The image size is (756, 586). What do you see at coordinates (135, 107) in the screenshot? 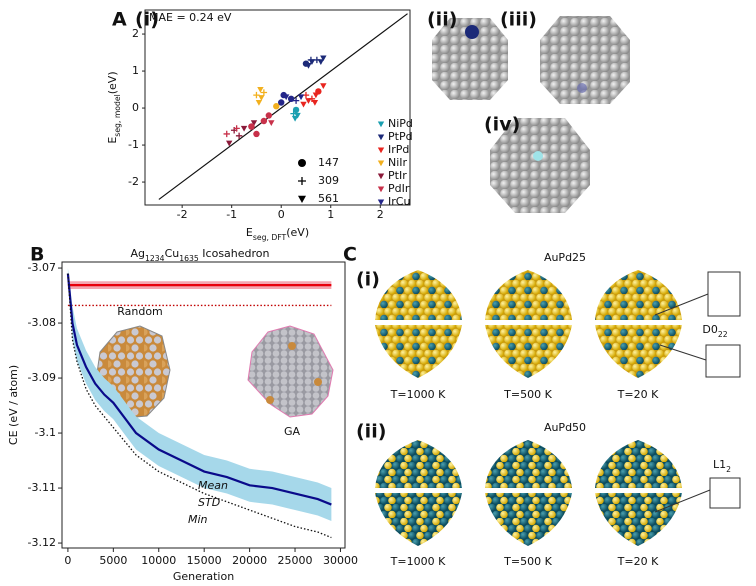
I see `y-tick-label: 0` at bounding box center [135, 107].